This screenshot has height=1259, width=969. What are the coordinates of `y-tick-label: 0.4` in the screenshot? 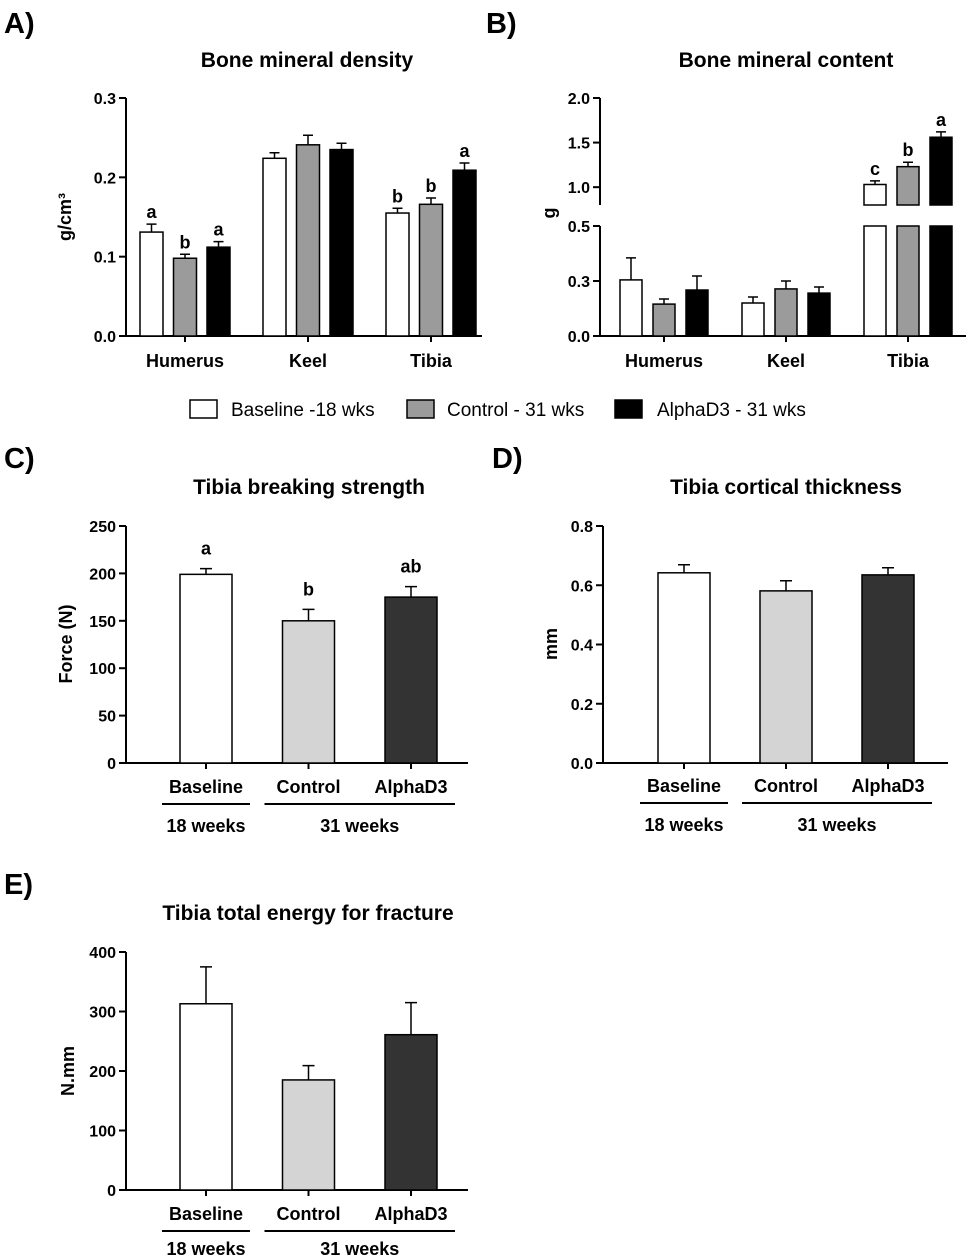 It's located at (582, 646).